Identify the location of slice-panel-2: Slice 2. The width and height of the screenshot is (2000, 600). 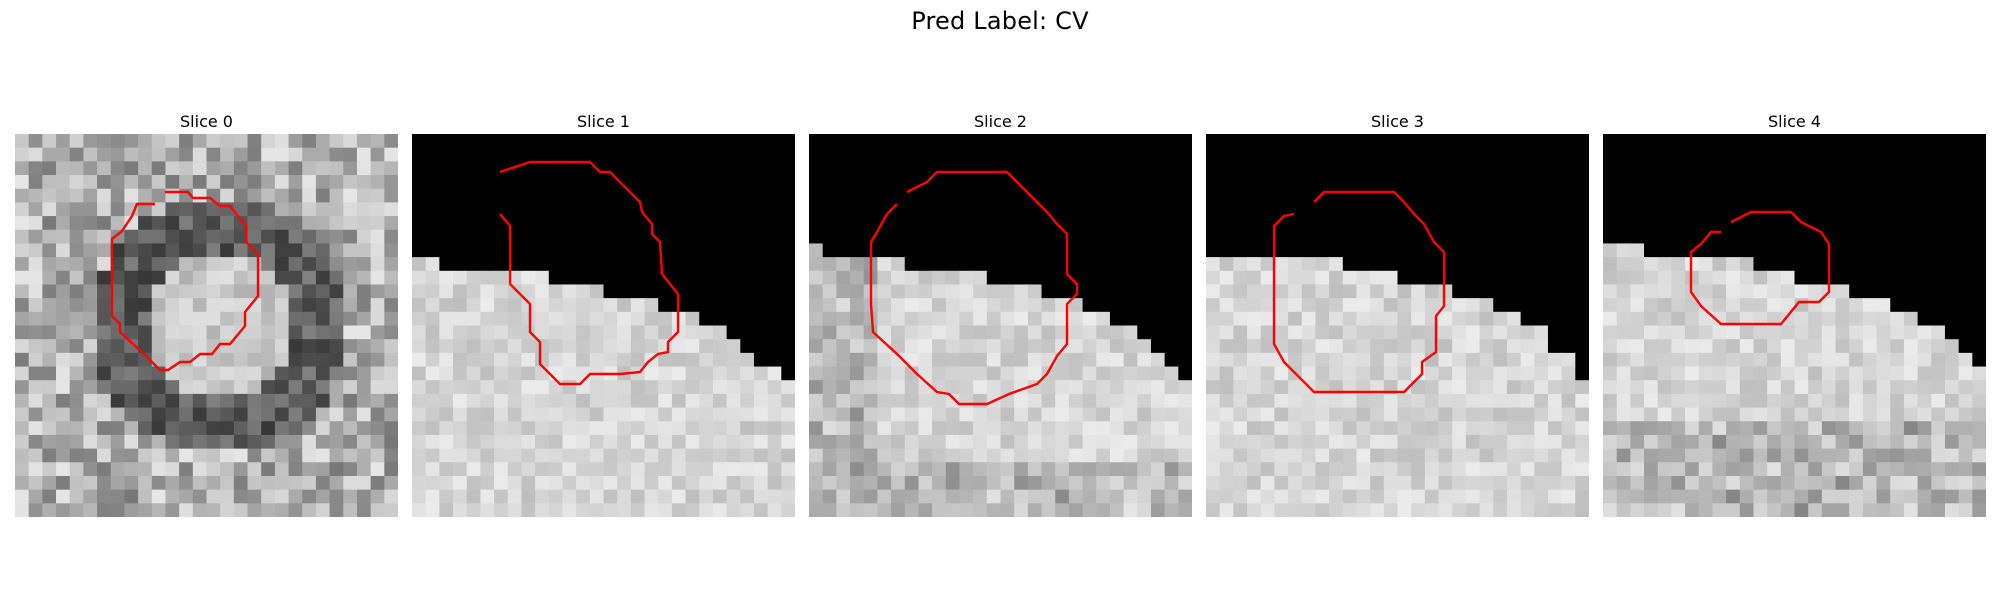
(1000, 314).